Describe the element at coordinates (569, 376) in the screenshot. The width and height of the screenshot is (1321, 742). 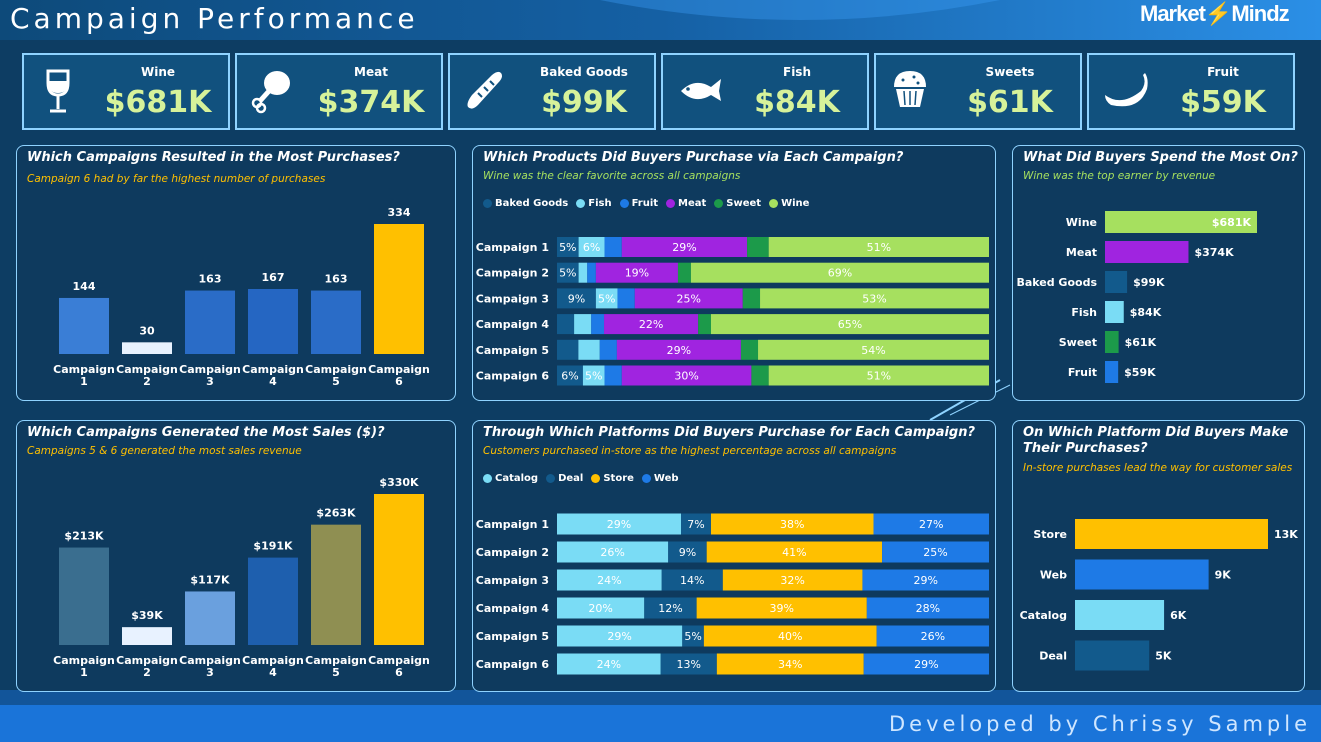
I see `segment-label: 6%` at that location.